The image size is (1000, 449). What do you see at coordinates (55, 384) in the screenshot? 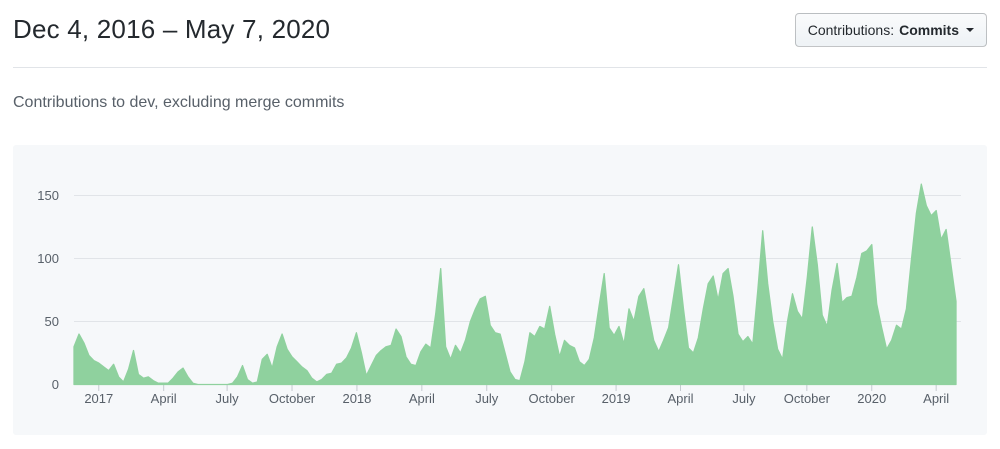
I see `y-axis-label: 0` at bounding box center [55, 384].